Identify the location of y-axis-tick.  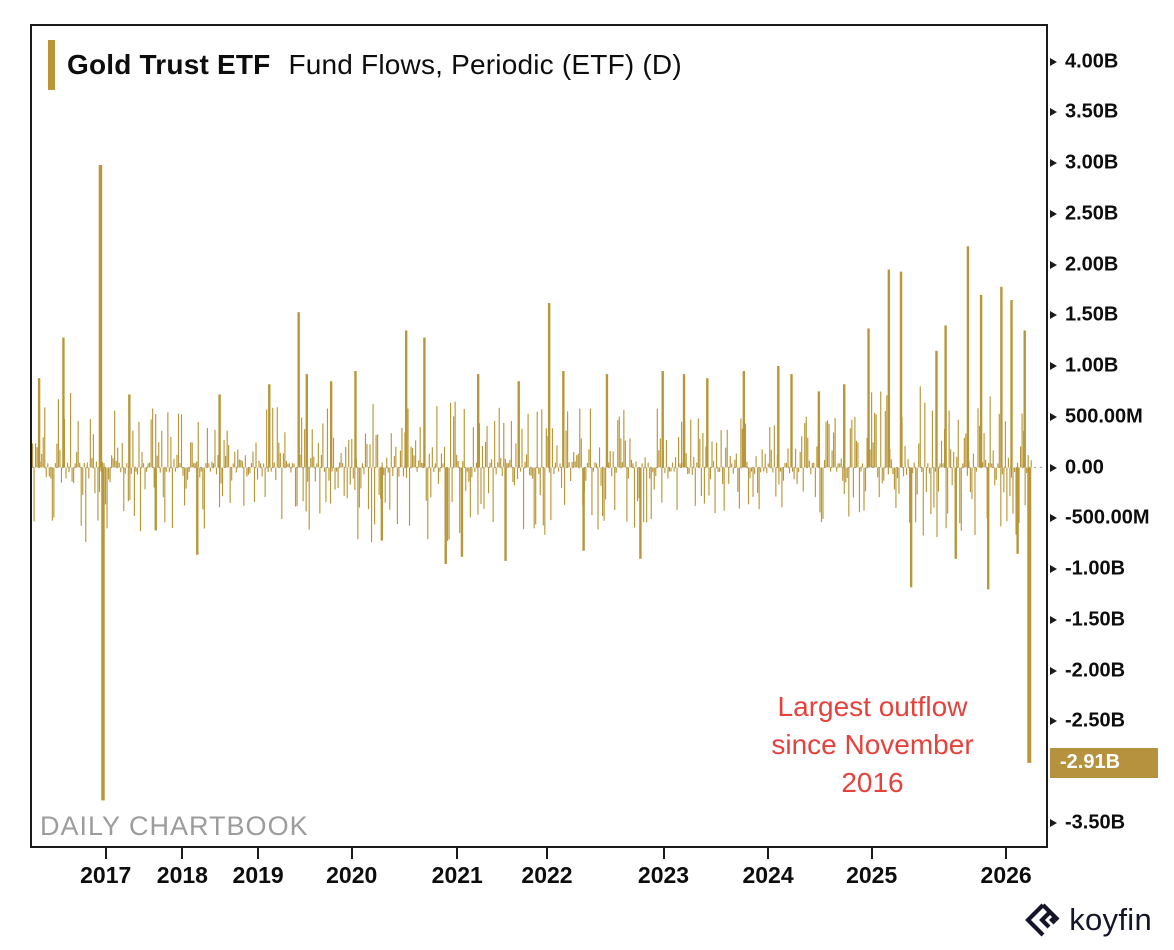
(1053, 416).